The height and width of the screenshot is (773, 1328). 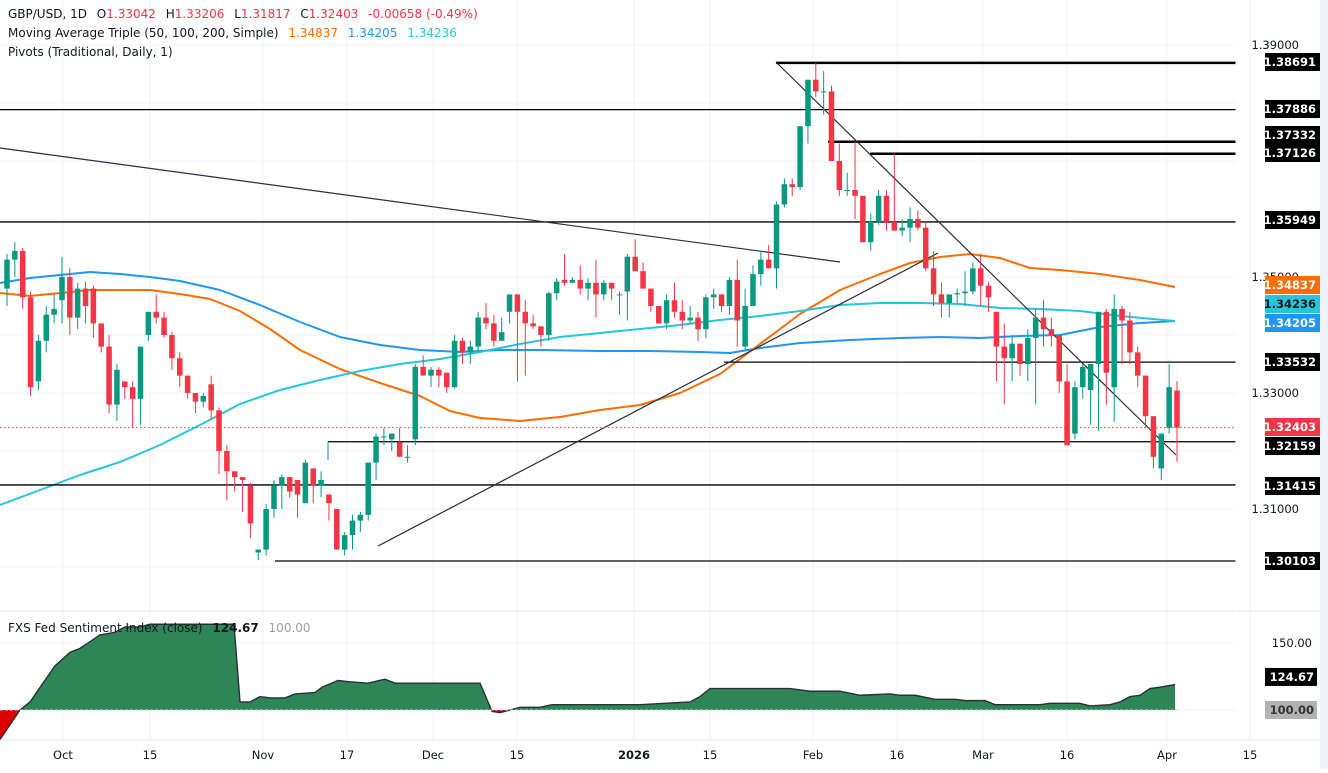 I want to click on price-label: 1.38691, so click(x=1292, y=62).